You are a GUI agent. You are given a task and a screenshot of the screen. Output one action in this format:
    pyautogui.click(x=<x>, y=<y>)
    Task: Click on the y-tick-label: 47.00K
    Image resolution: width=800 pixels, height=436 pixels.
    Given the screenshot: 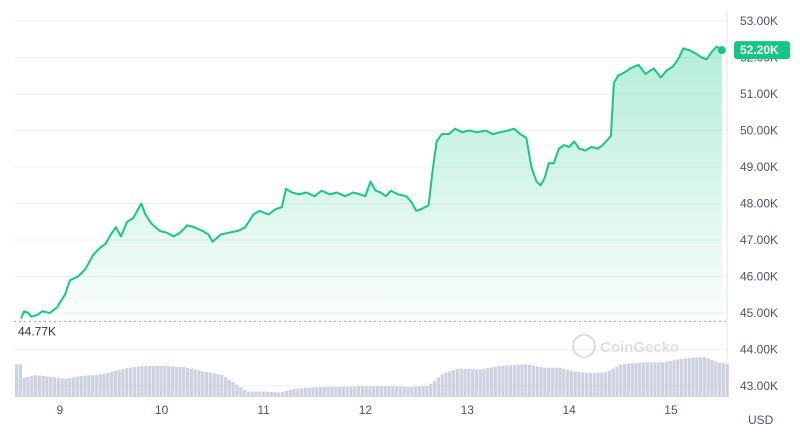 What is the action you would take?
    pyautogui.click(x=759, y=240)
    